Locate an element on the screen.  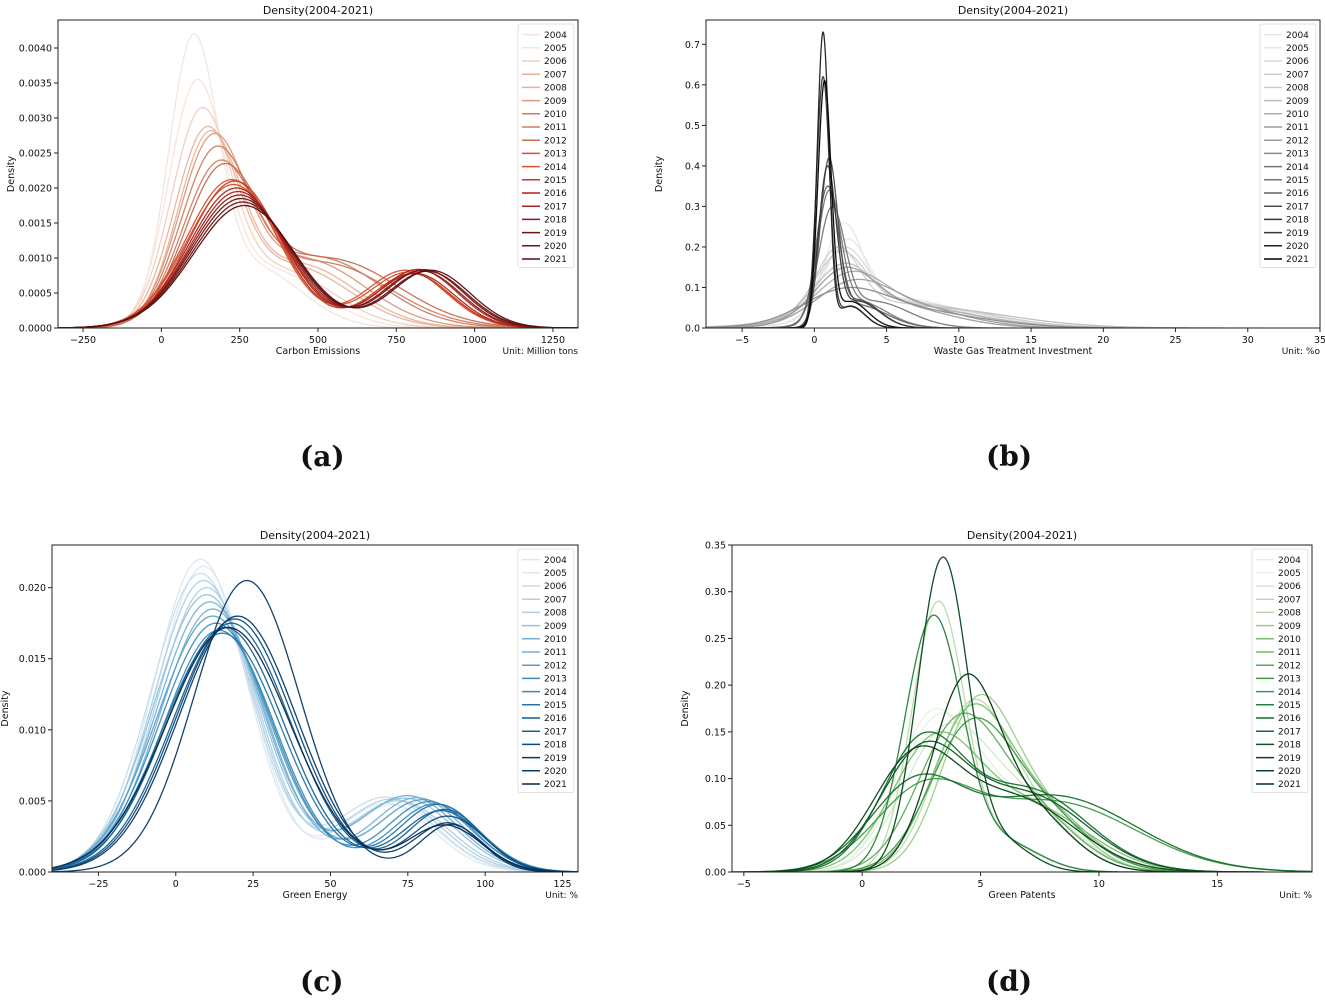
density-line-2013 is located at coordinates (948, 307).